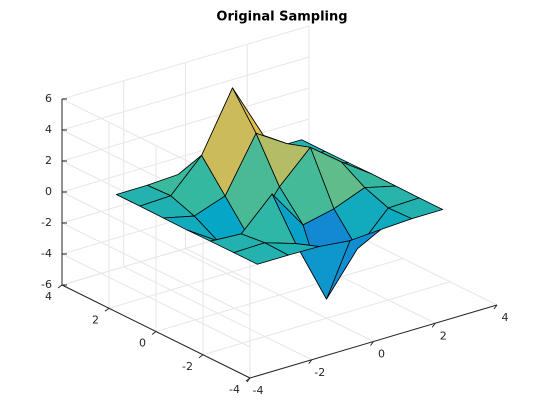 This screenshot has width=553, height=418. I want to click on z-tick-label: 4, so click(48, 129).